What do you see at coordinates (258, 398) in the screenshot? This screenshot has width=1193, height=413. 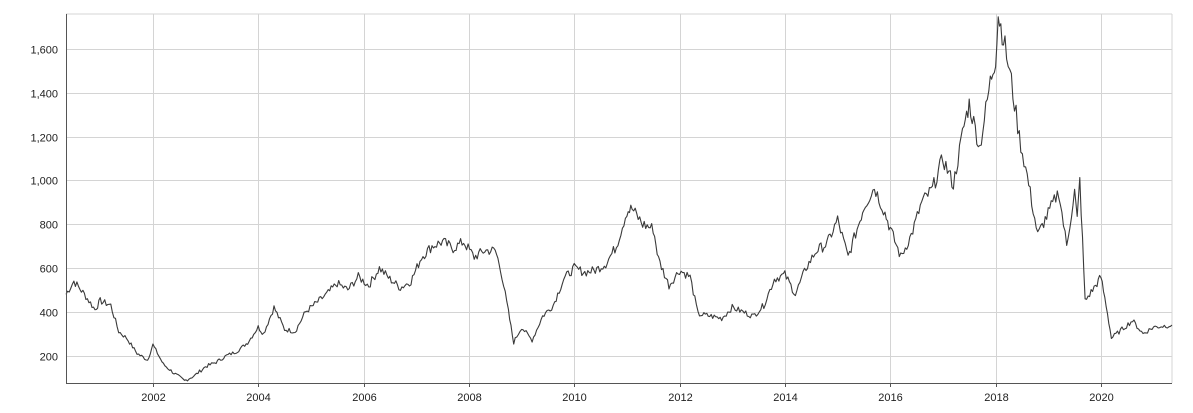 I see `x-tick-label: 2004` at bounding box center [258, 398].